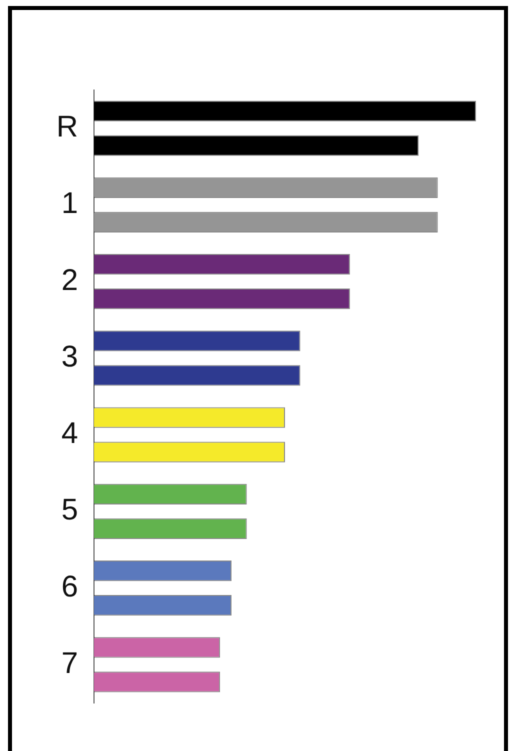 The image size is (519, 751). What do you see at coordinates (69, 663) in the screenshot?
I see `y-tick-label: 7` at bounding box center [69, 663].